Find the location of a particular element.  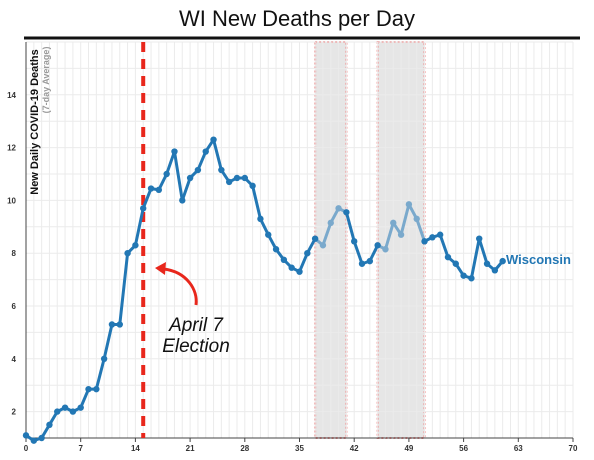

x-tick-label-56: 56 is located at coordinates (463, 448).